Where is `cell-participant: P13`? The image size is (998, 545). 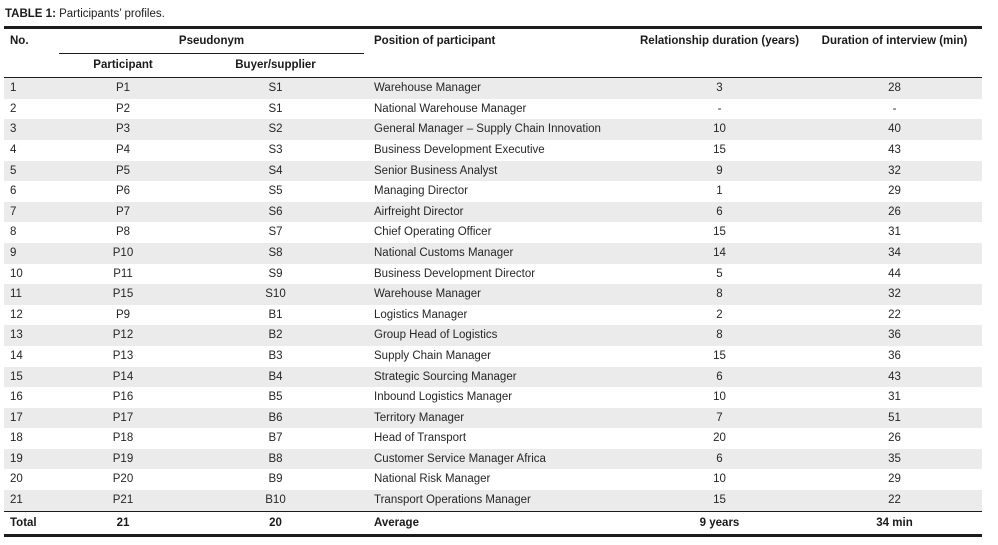
cell-participant: P13 is located at coordinates (123, 355).